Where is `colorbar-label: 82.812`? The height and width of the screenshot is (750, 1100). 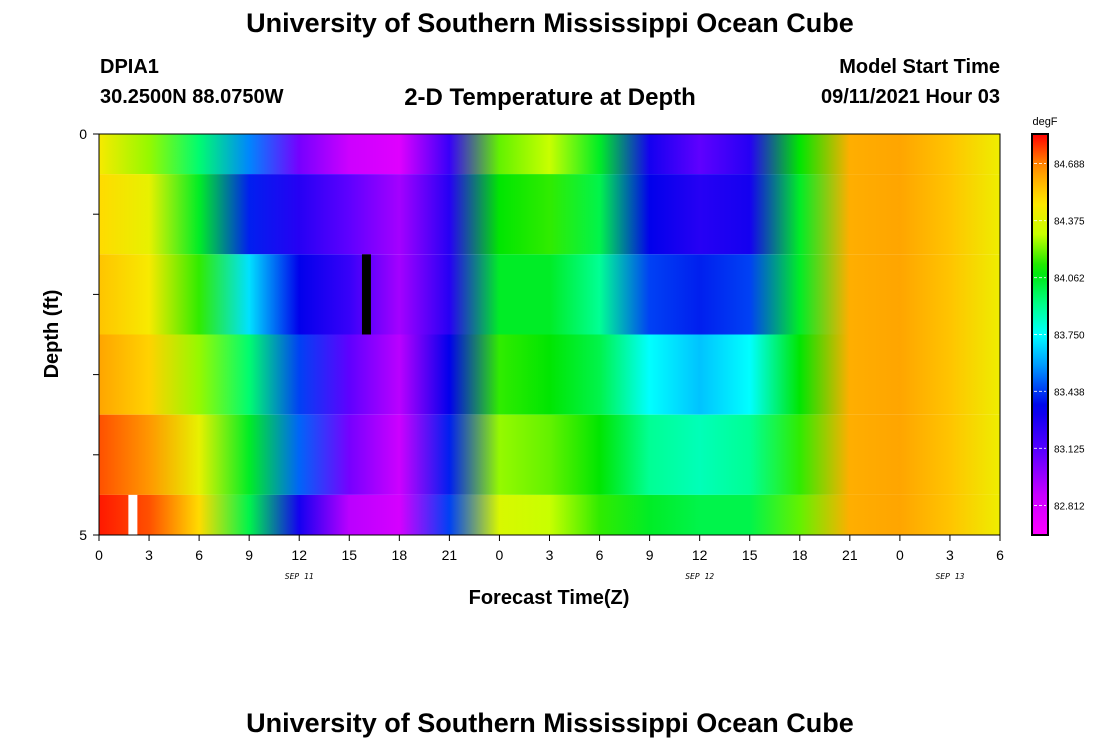
colorbar-label: 82.812 is located at coordinates (1069, 506).